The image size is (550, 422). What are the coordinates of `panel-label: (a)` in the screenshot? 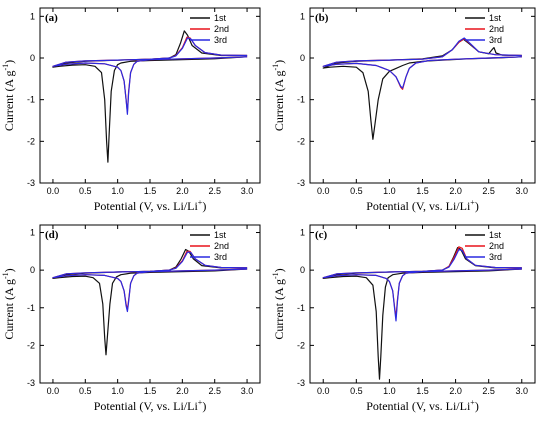 It's located at (51, 18).